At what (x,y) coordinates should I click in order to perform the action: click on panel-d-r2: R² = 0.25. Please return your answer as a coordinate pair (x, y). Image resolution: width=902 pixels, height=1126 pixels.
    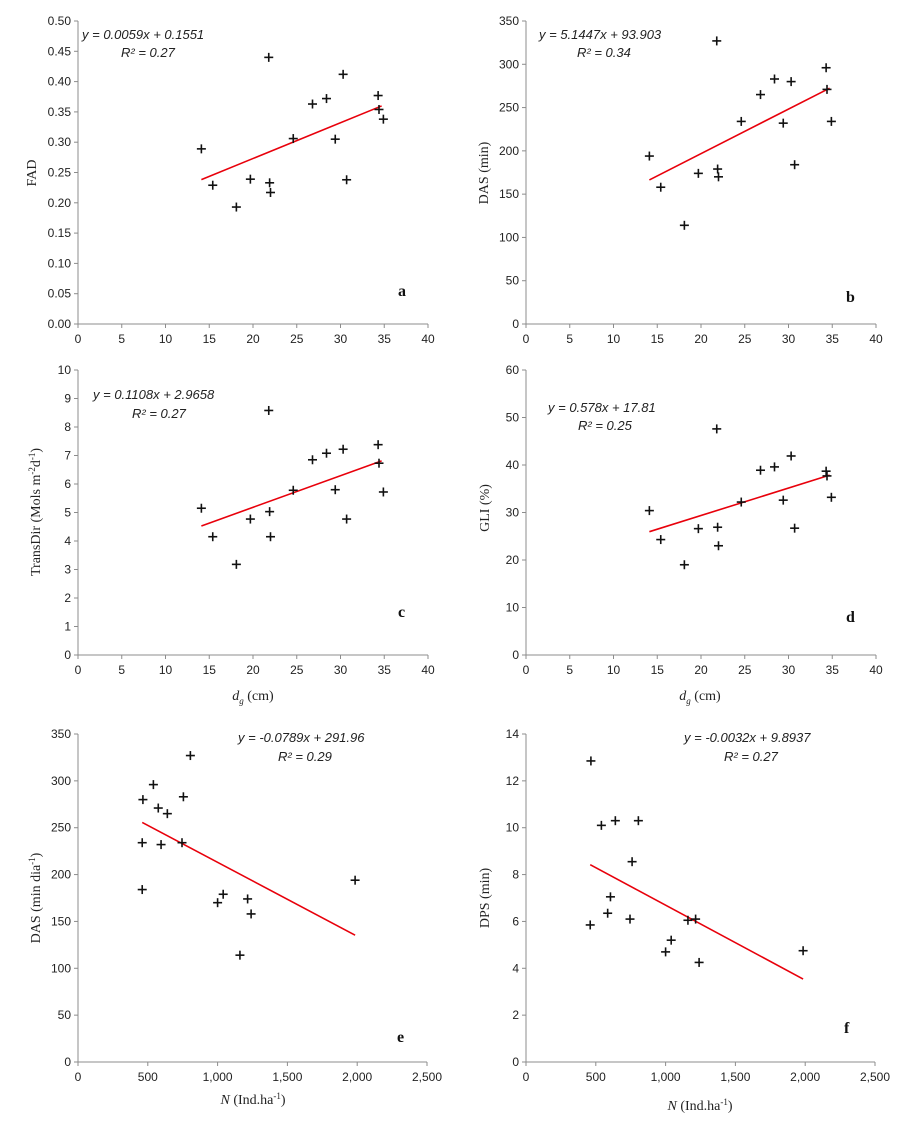
    Looking at the image, I should click on (605, 425).